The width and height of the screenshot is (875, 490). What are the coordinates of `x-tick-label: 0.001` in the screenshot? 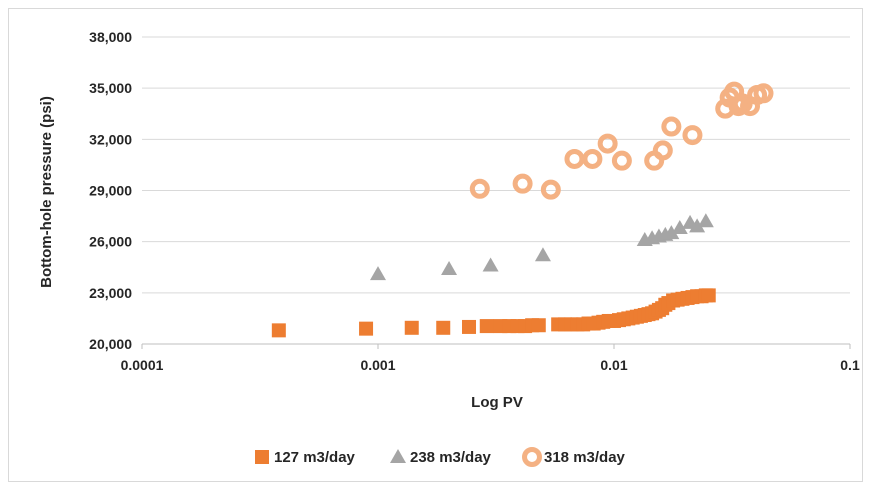 It's located at (377, 365).